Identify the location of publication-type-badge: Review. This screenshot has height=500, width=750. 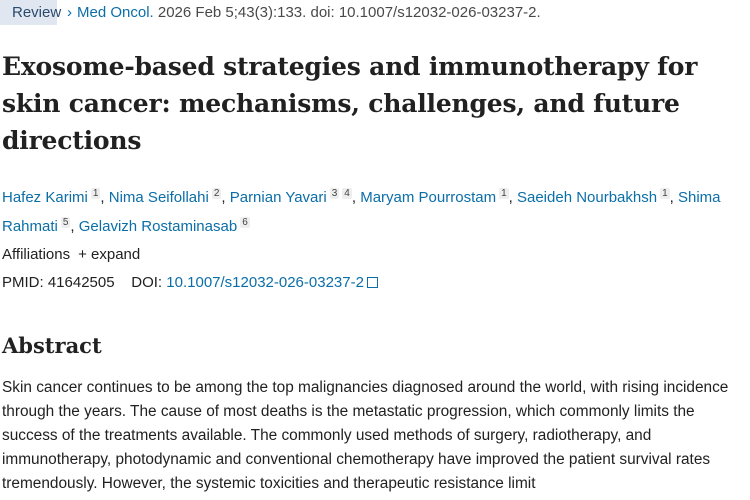
(30, 12).